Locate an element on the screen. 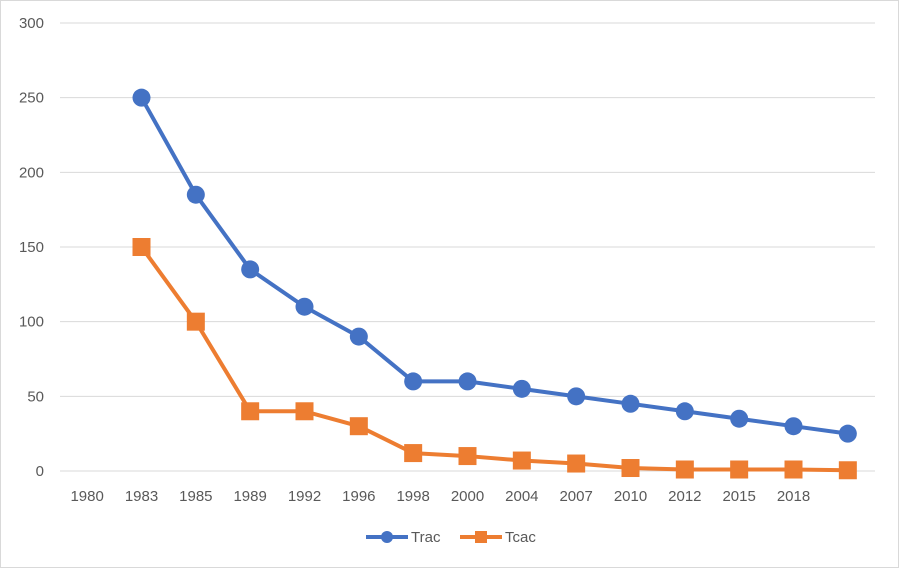 This screenshot has width=899, height=568. y-tick-label: 0 is located at coordinates (40, 471).